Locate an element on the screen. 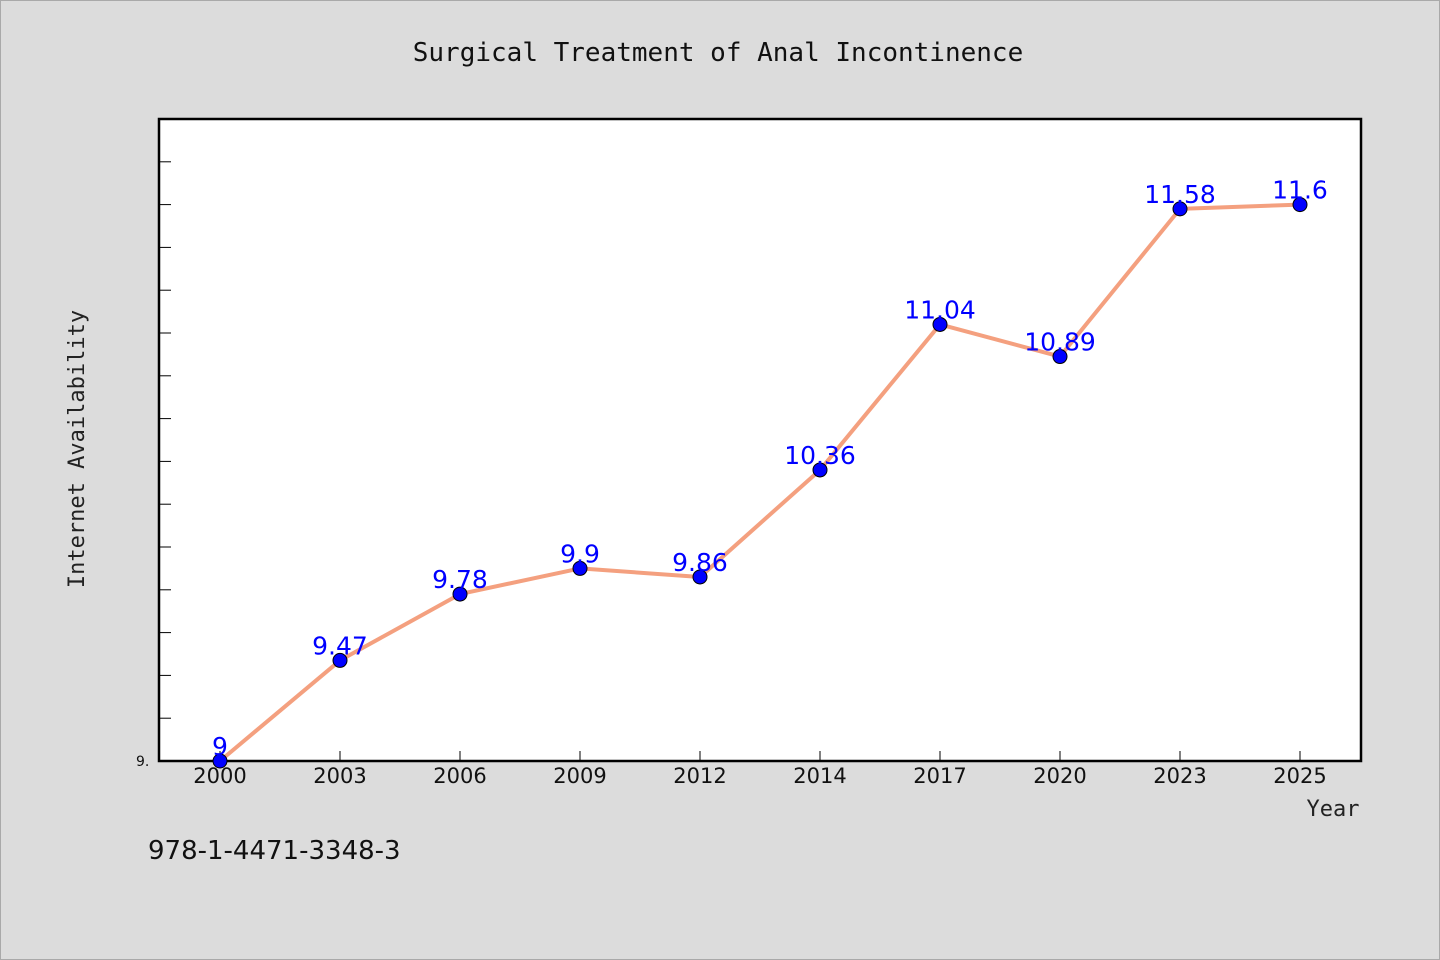 The height and width of the screenshot is (960, 1440). data-label: 9.78 is located at coordinates (460, 579).